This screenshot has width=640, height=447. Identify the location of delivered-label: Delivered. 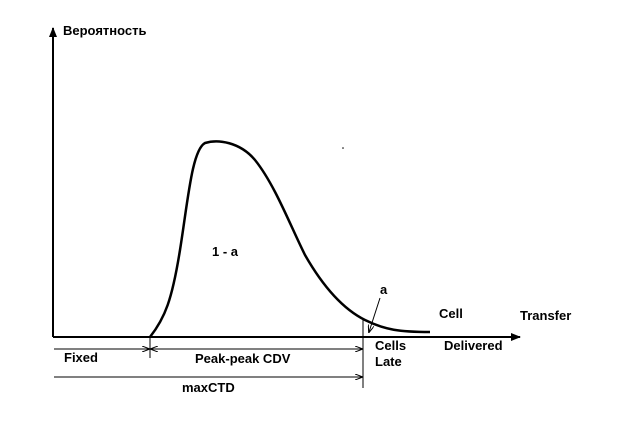
(473, 345).